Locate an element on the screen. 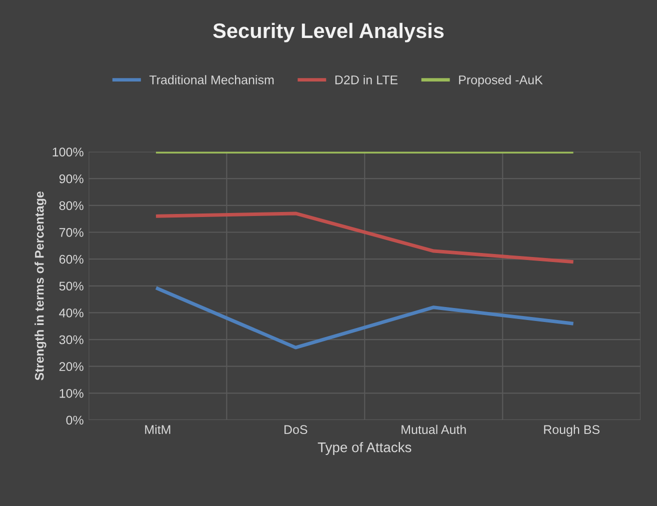 The image size is (657, 506). y-tick-label: 10% is located at coordinates (72, 393).